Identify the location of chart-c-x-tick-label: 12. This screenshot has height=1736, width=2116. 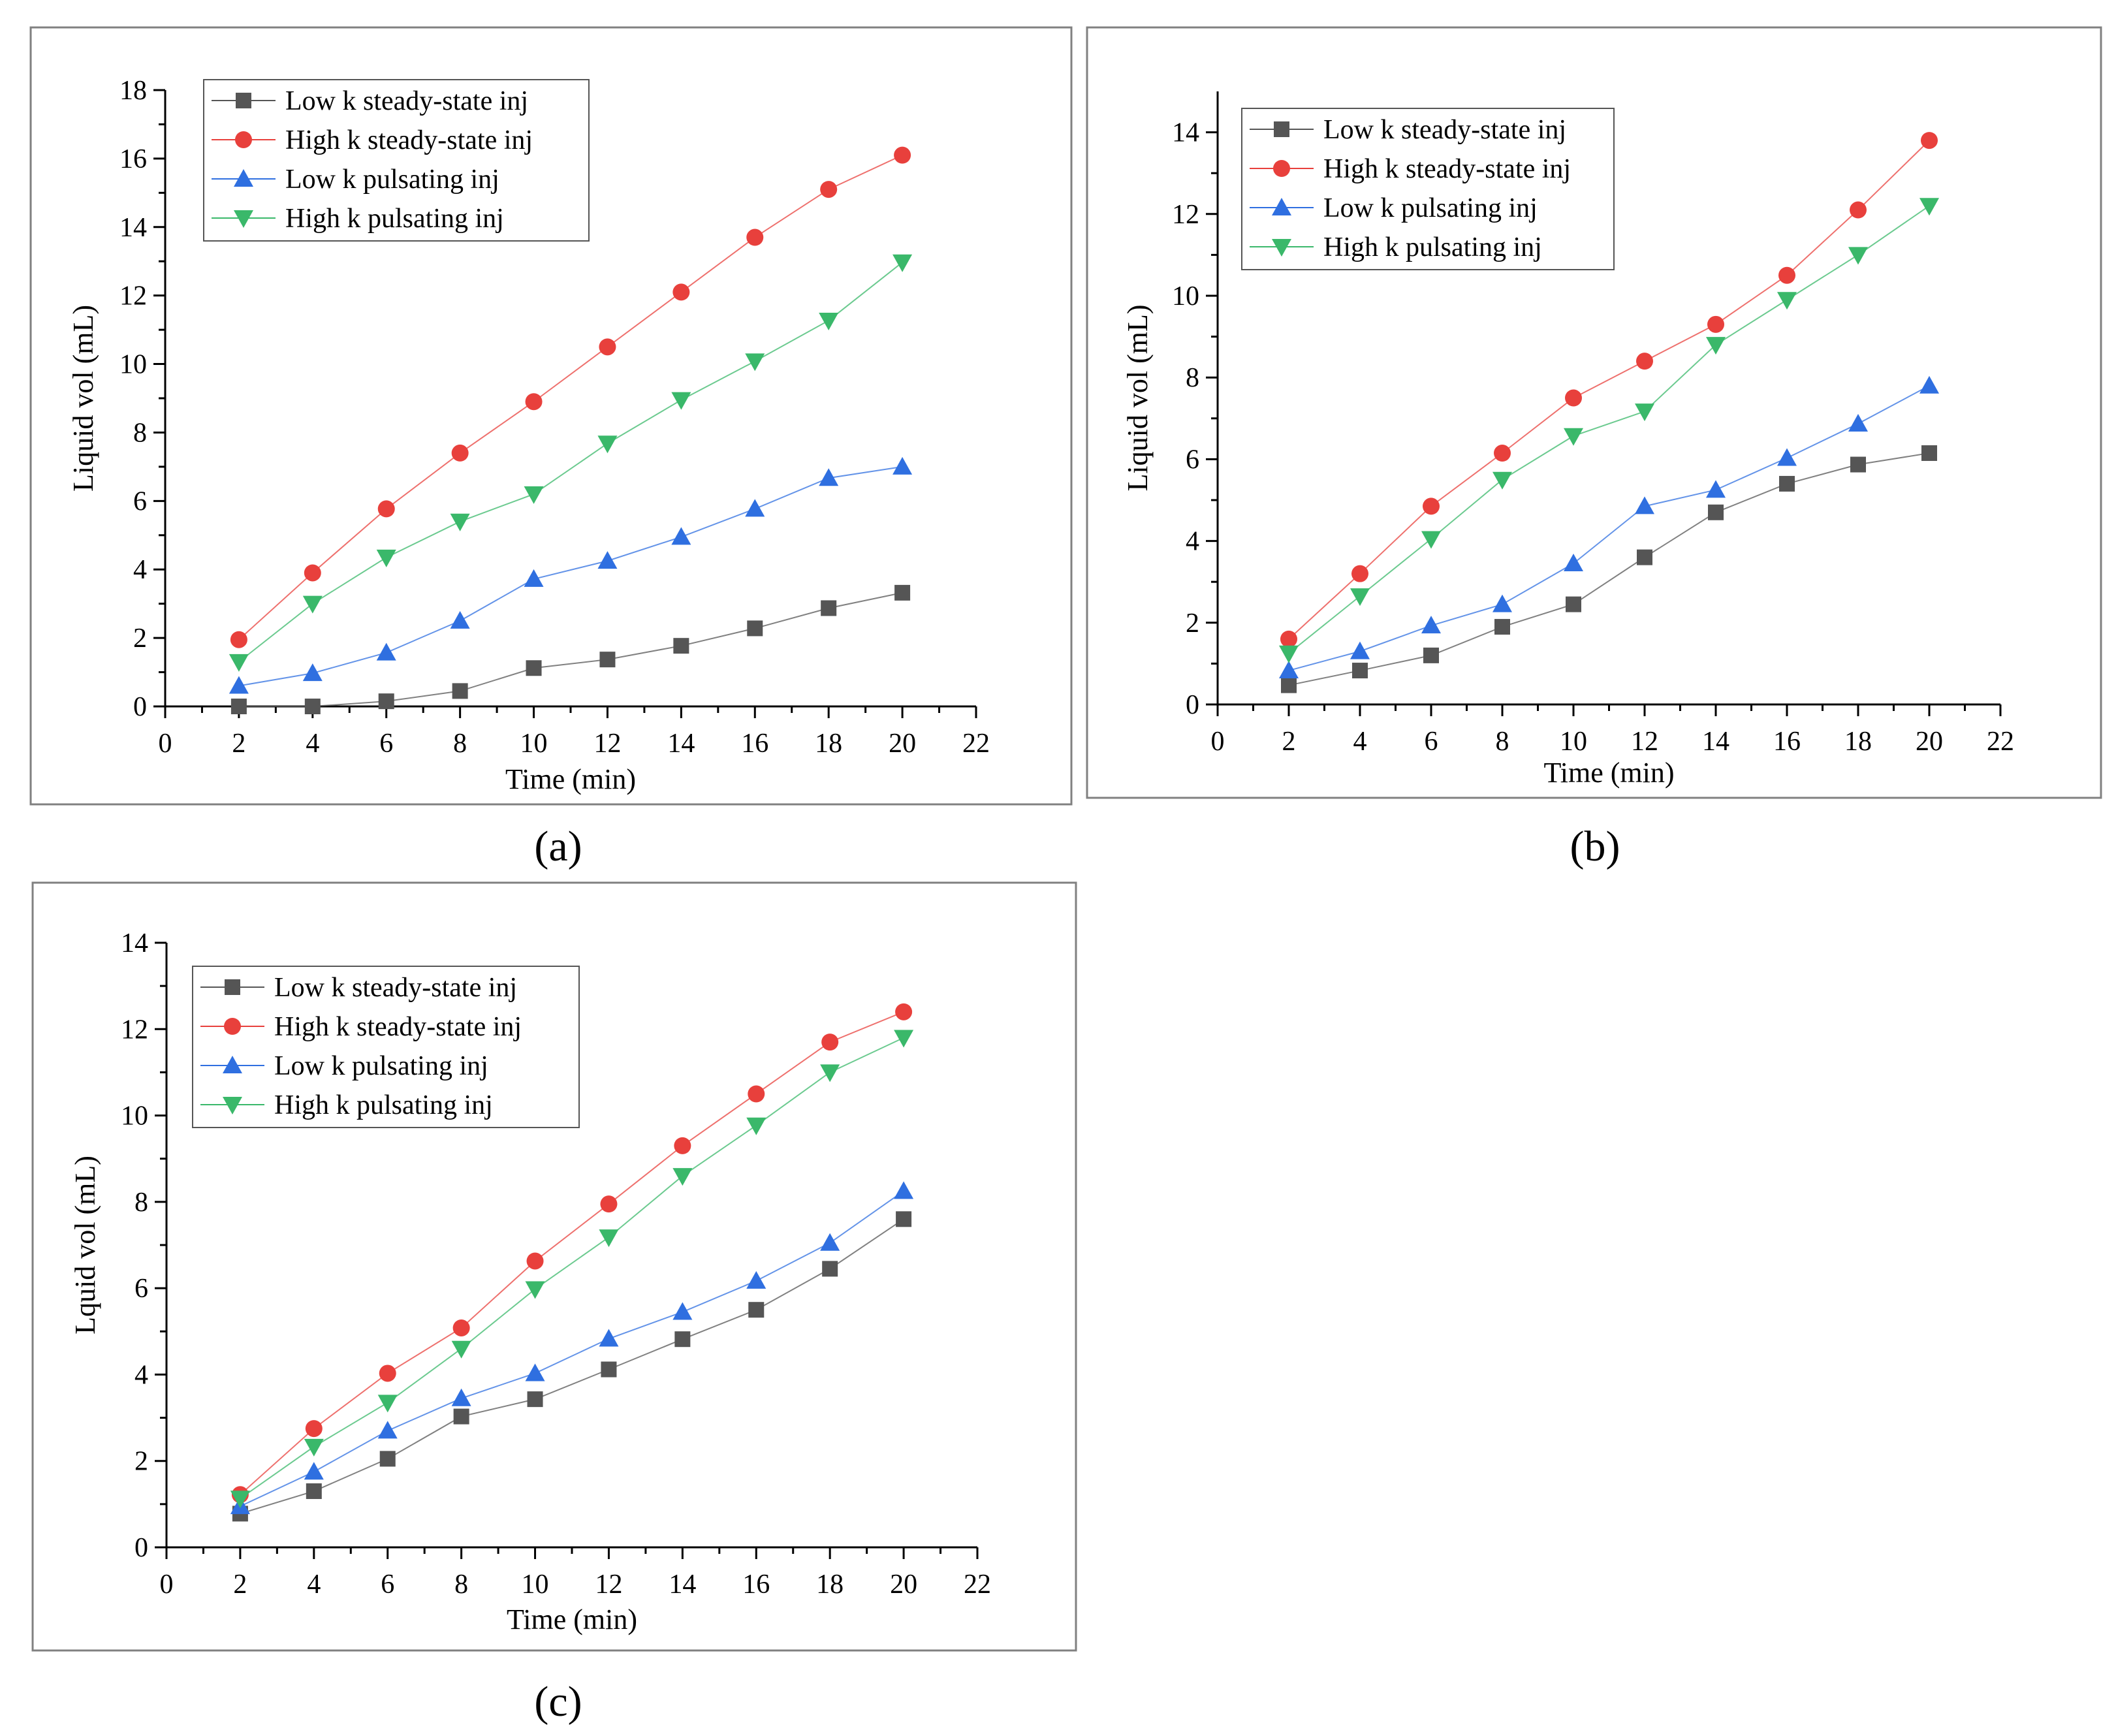
(608, 1585).